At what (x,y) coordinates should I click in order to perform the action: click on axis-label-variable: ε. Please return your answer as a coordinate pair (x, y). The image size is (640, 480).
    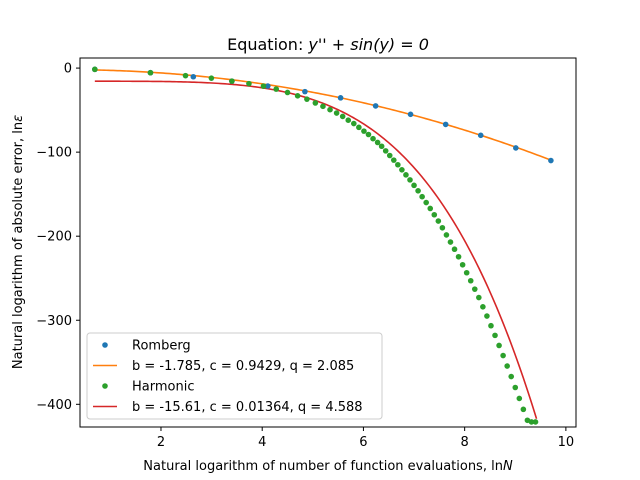
    Looking at the image, I should click on (18, 118).